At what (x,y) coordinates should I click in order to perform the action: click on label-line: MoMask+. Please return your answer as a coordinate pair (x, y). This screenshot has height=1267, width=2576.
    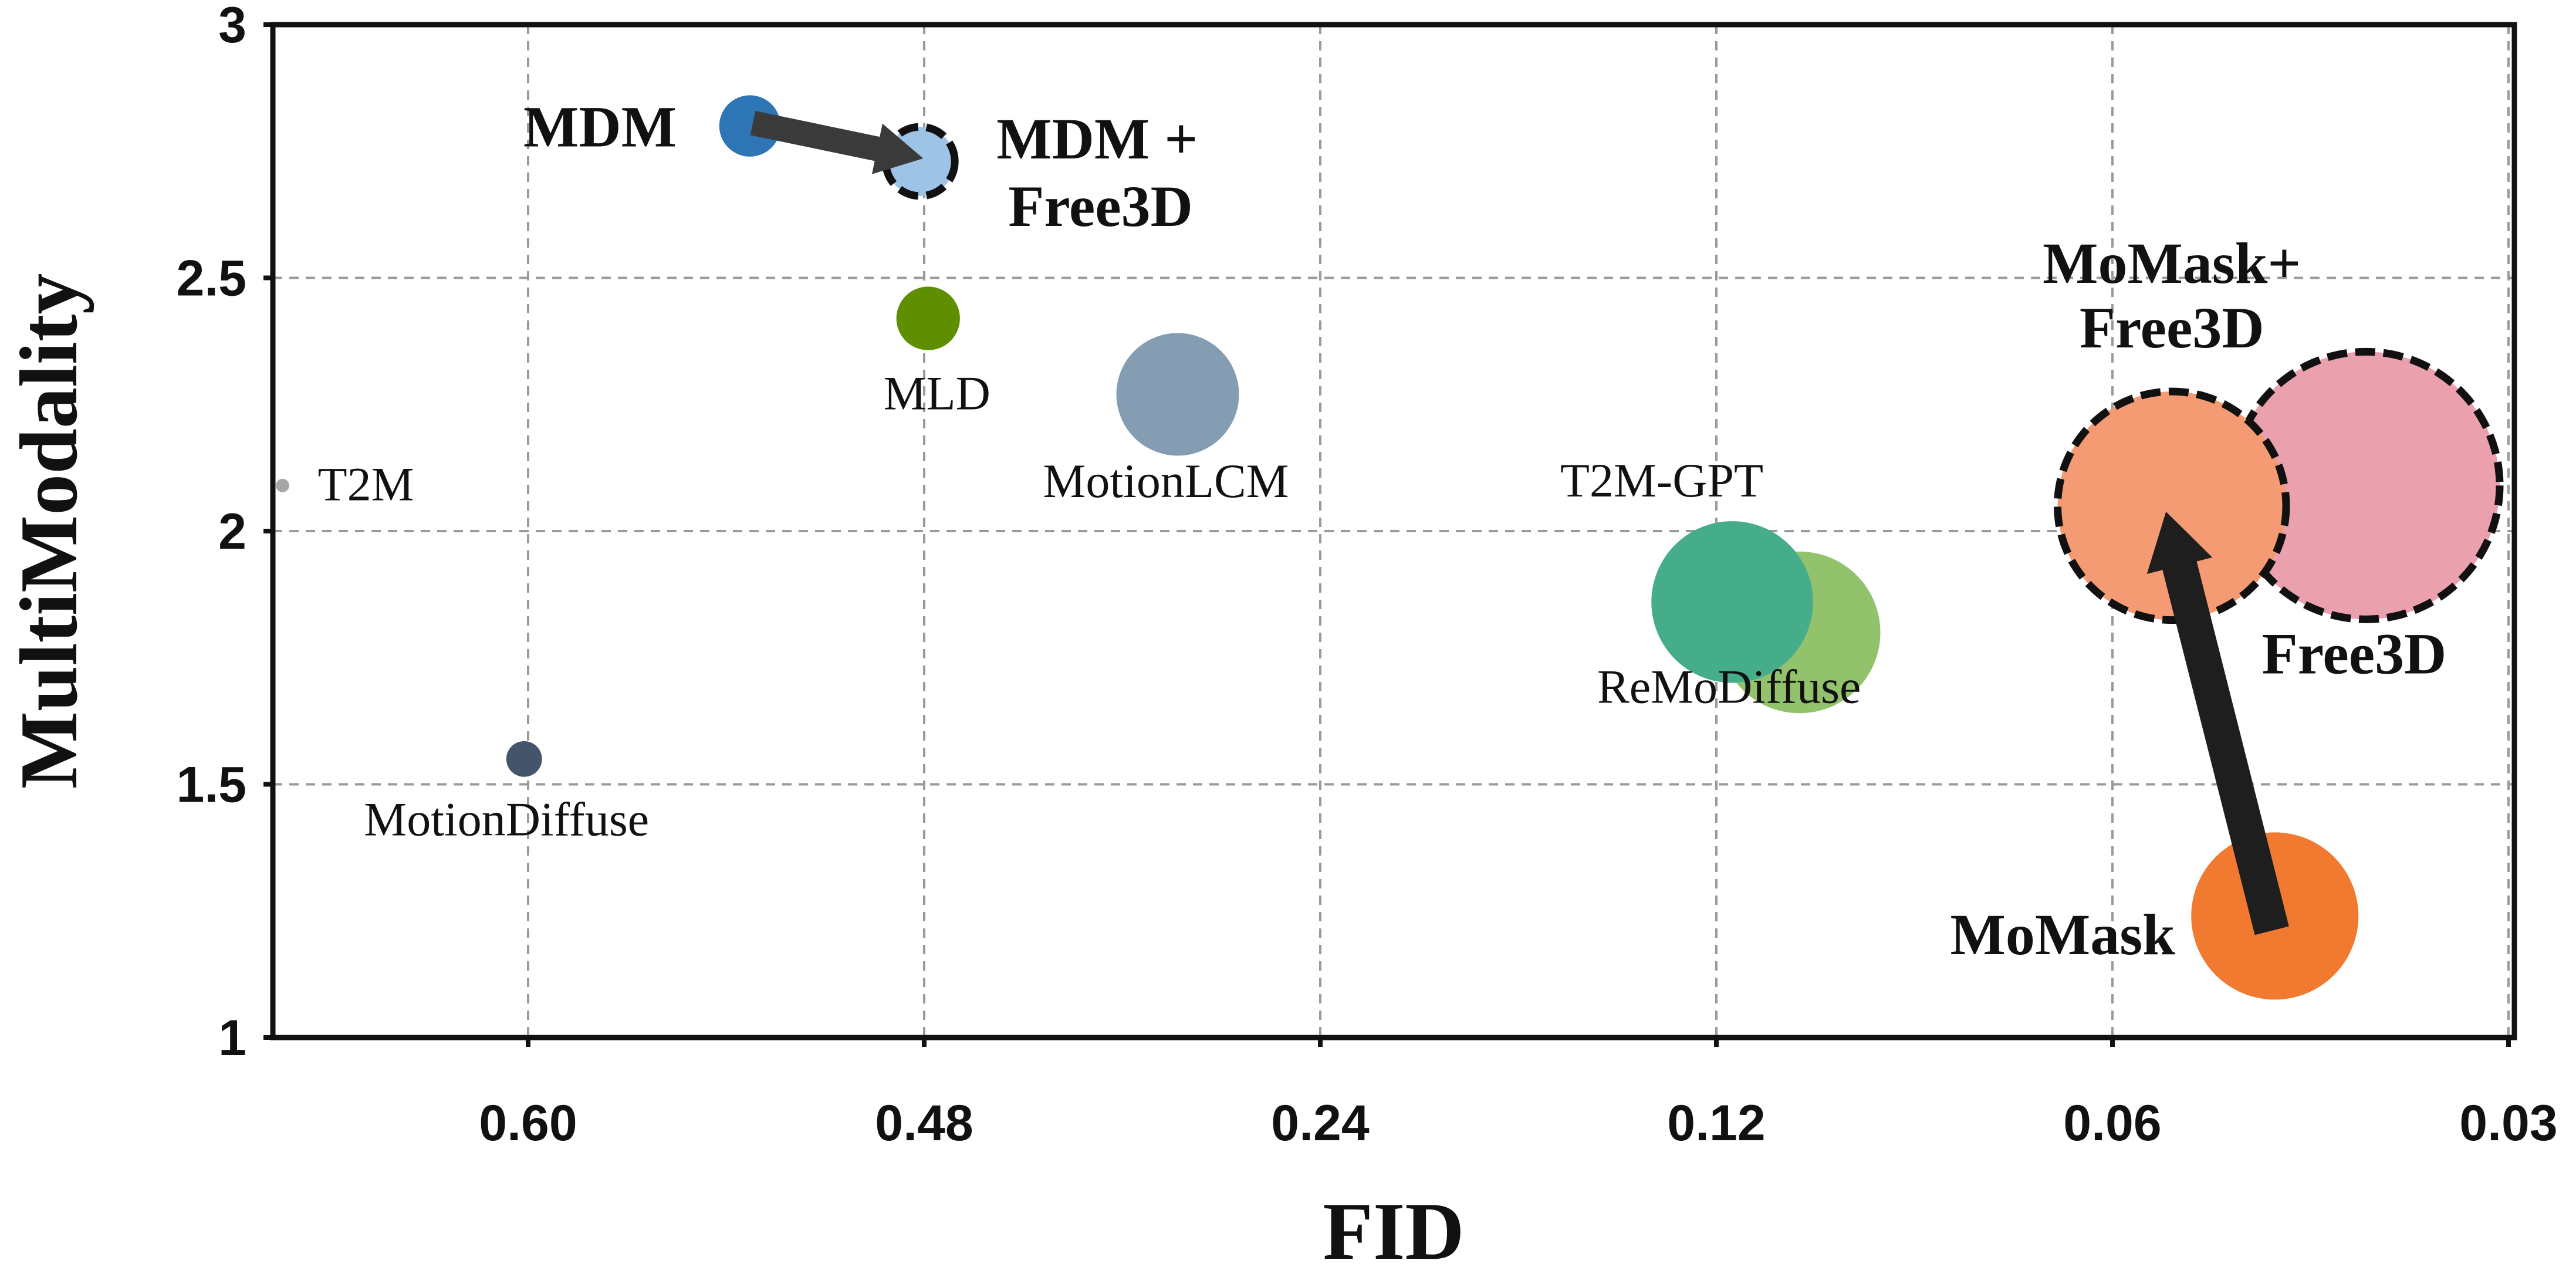
    Looking at the image, I should click on (2172, 263).